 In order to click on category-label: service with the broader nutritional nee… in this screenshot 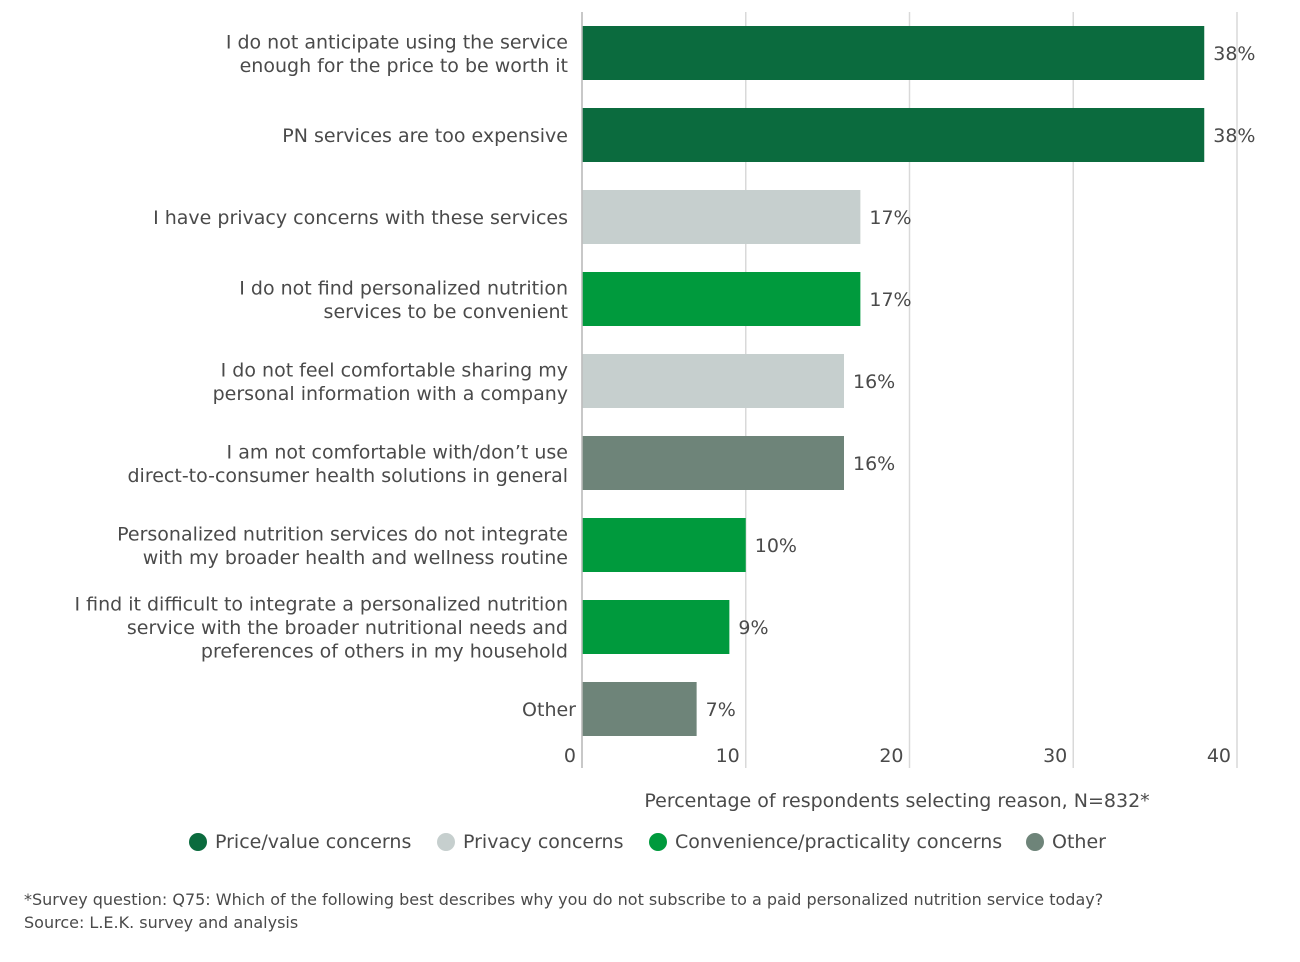, I will do `click(347, 628)`.